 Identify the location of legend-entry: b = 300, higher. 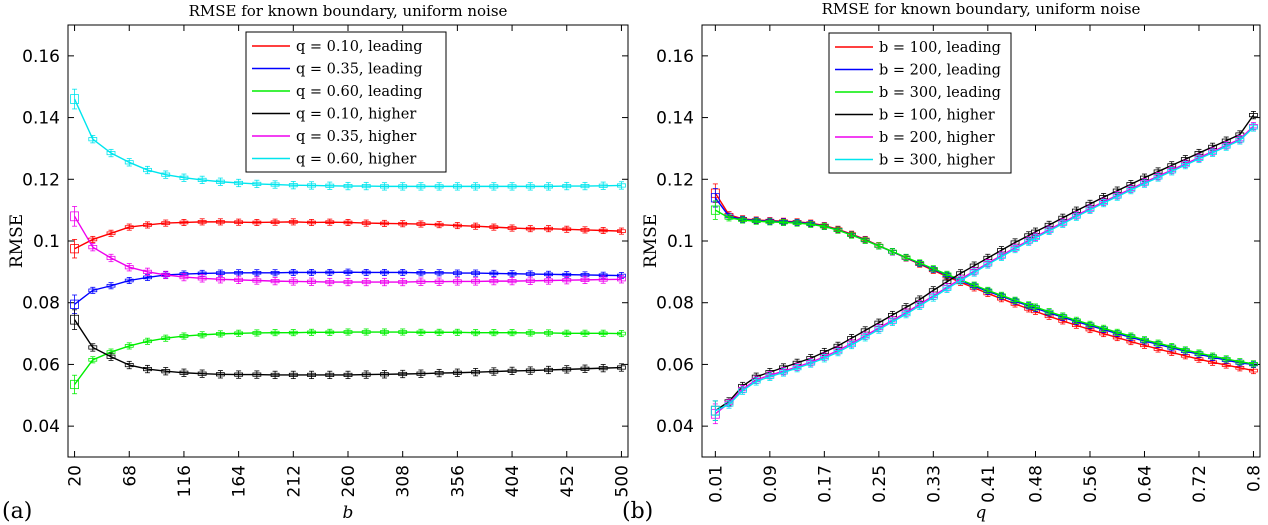
(937, 161).